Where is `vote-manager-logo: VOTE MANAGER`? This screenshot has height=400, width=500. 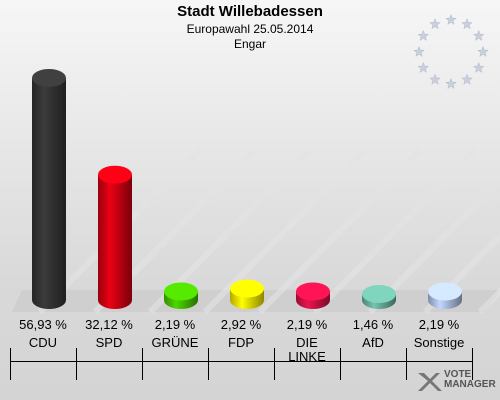 vote-manager-logo: VOTE MANAGER is located at coordinates (455, 381).